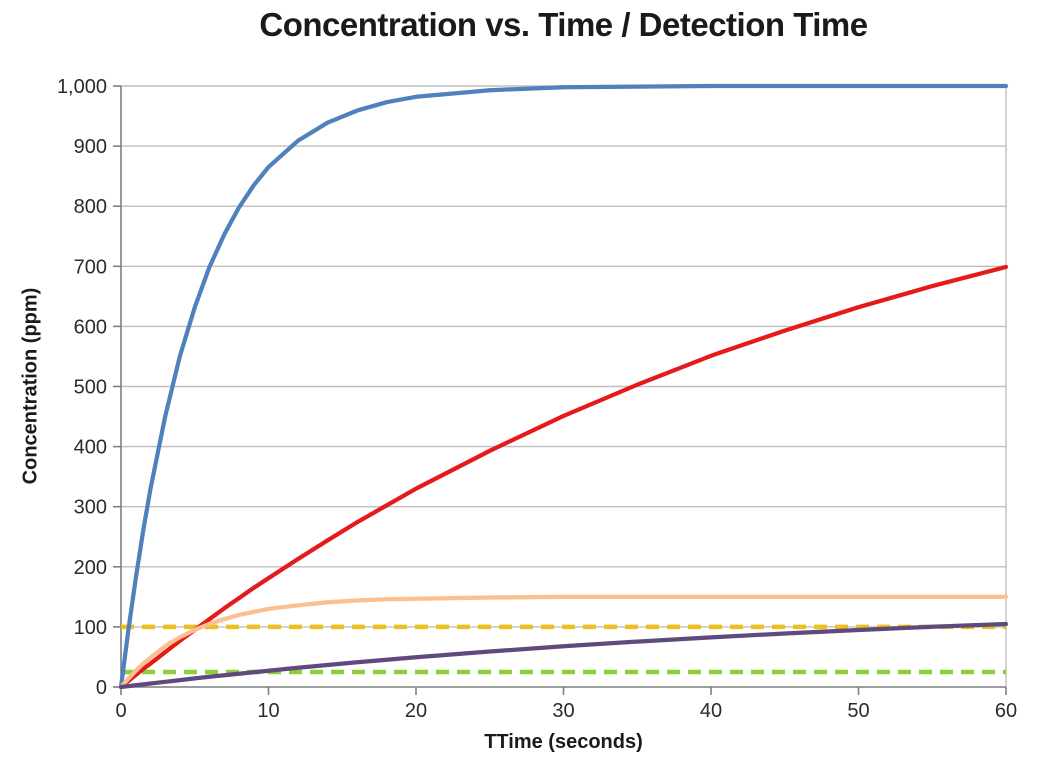 Image resolution: width=1039 pixels, height=783 pixels. I want to click on chart-title: Concentration vs. Time / Detection Time, so click(563, 24).